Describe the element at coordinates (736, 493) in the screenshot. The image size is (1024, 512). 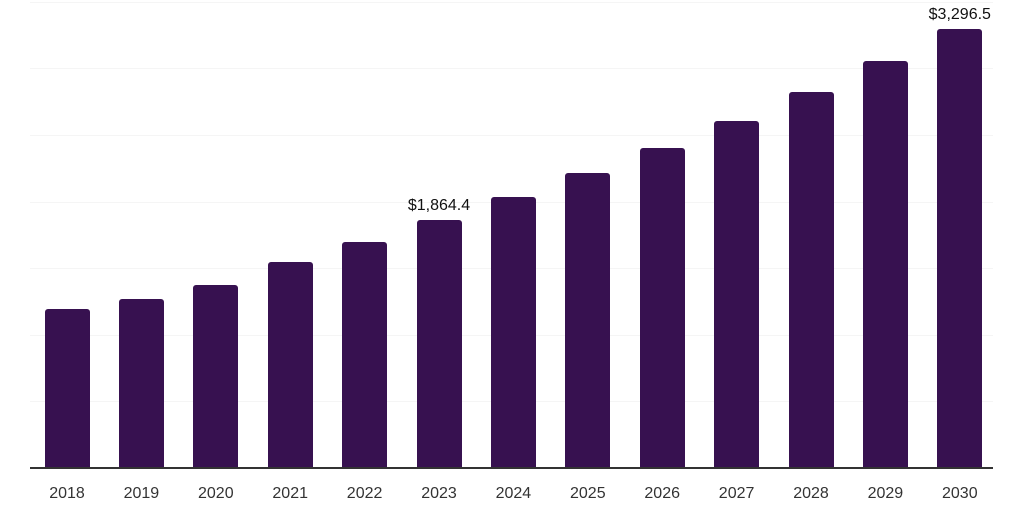
I see `x-tick-label-2027: 2027` at that location.